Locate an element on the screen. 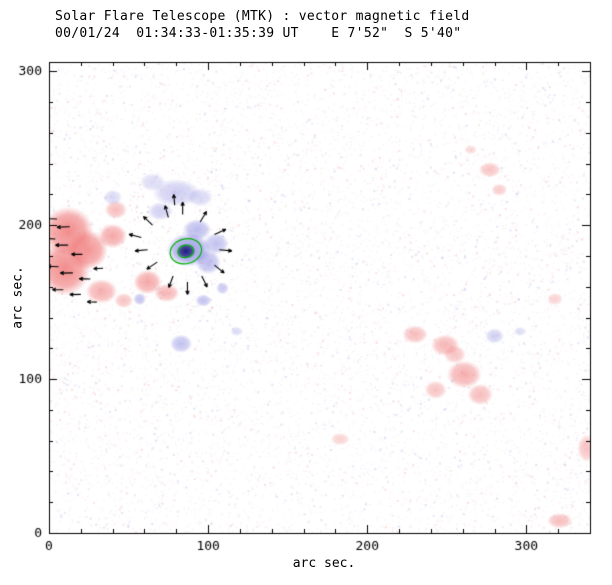 This screenshot has height=585, width=612. y-axis-label: arc sec. is located at coordinates (18, 297).